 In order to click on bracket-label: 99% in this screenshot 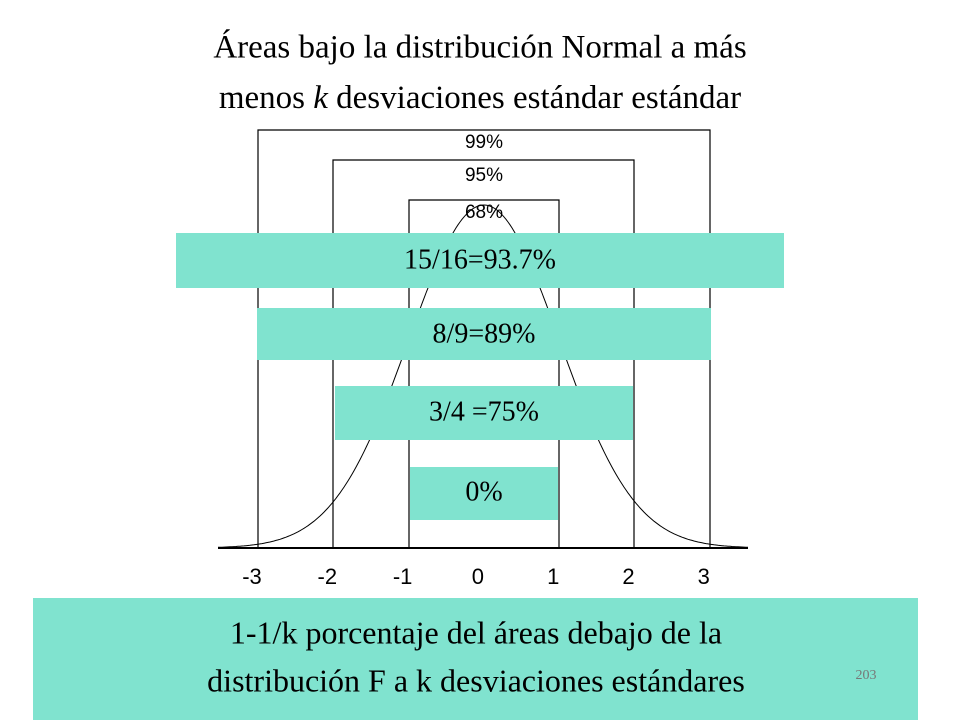, I will do `click(484, 142)`.